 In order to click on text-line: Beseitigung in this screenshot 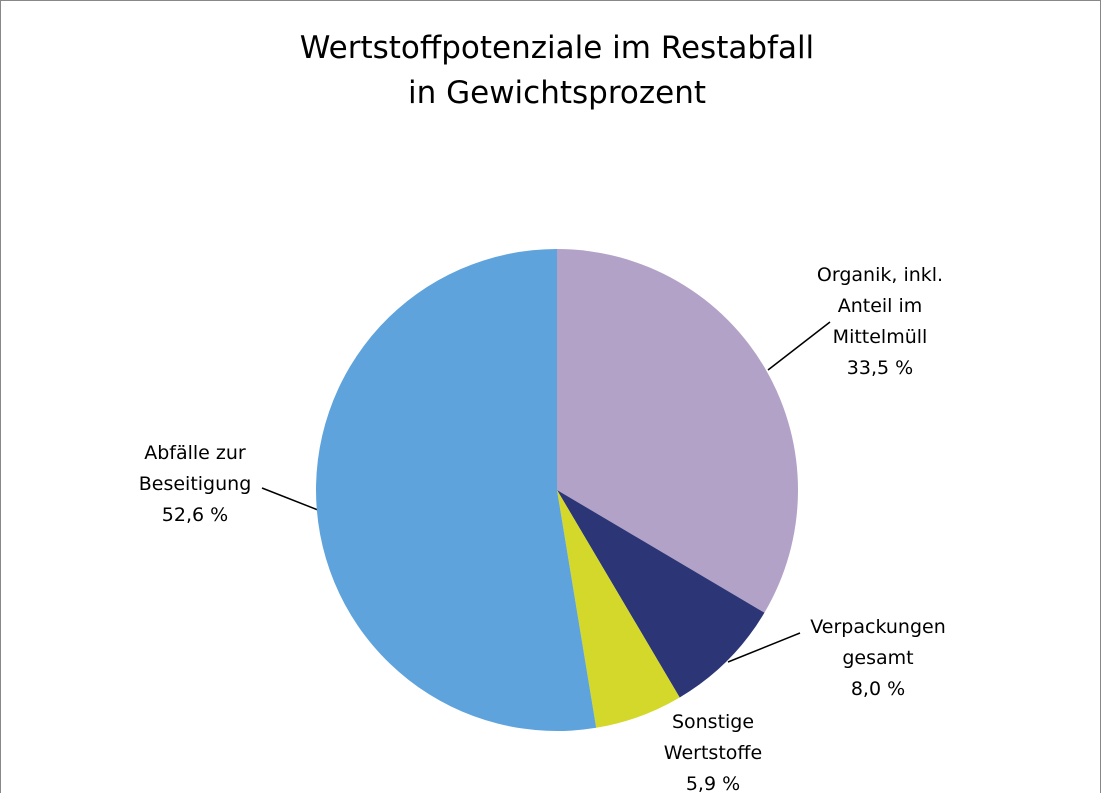, I will do `click(195, 484)`.